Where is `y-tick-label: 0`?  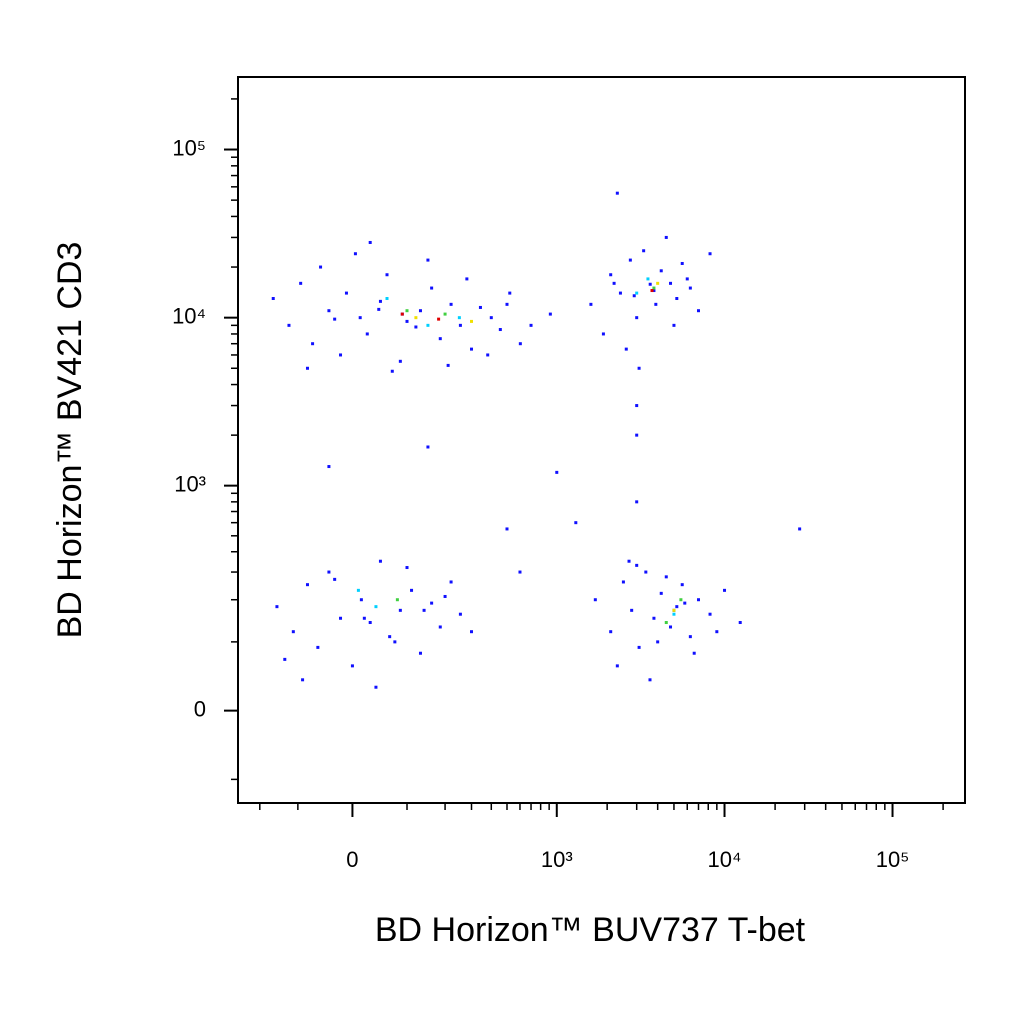 y-tick-label: 0 is located at coordinates (200, 708).